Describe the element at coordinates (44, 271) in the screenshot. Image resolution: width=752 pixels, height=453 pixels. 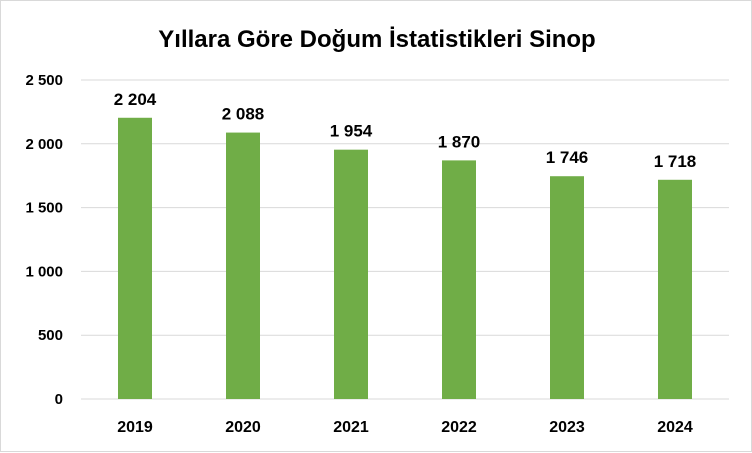
I see `y-tick-label: 1 000` at that location.